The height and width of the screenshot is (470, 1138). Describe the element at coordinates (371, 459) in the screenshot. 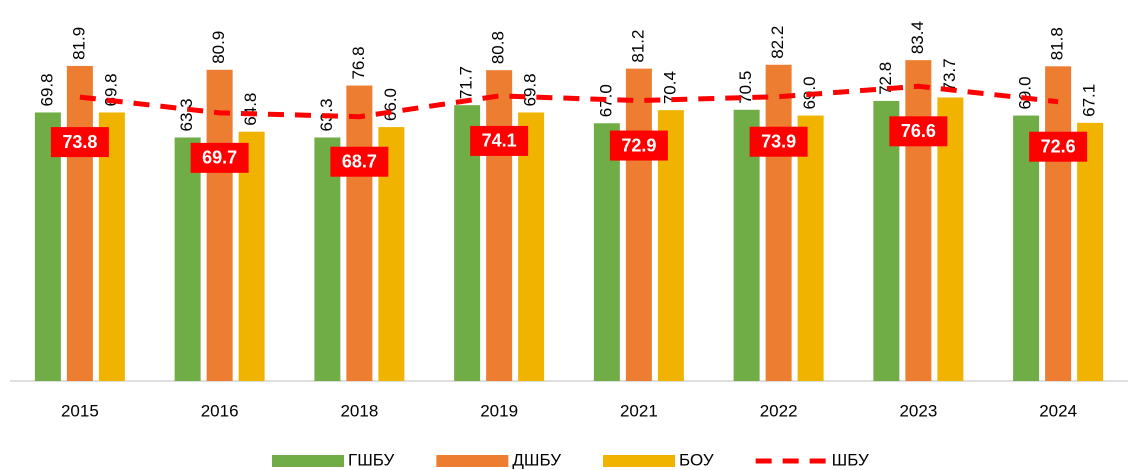

I see `legend-label: ГШБУ` at that location.